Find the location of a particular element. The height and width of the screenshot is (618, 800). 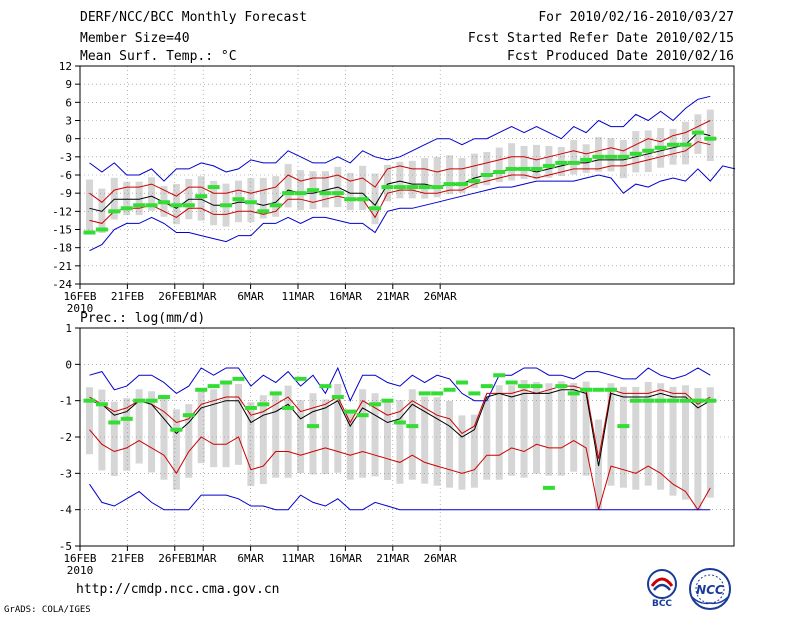

x-tick-label: 16MAR is located at coordinates (345, 296).